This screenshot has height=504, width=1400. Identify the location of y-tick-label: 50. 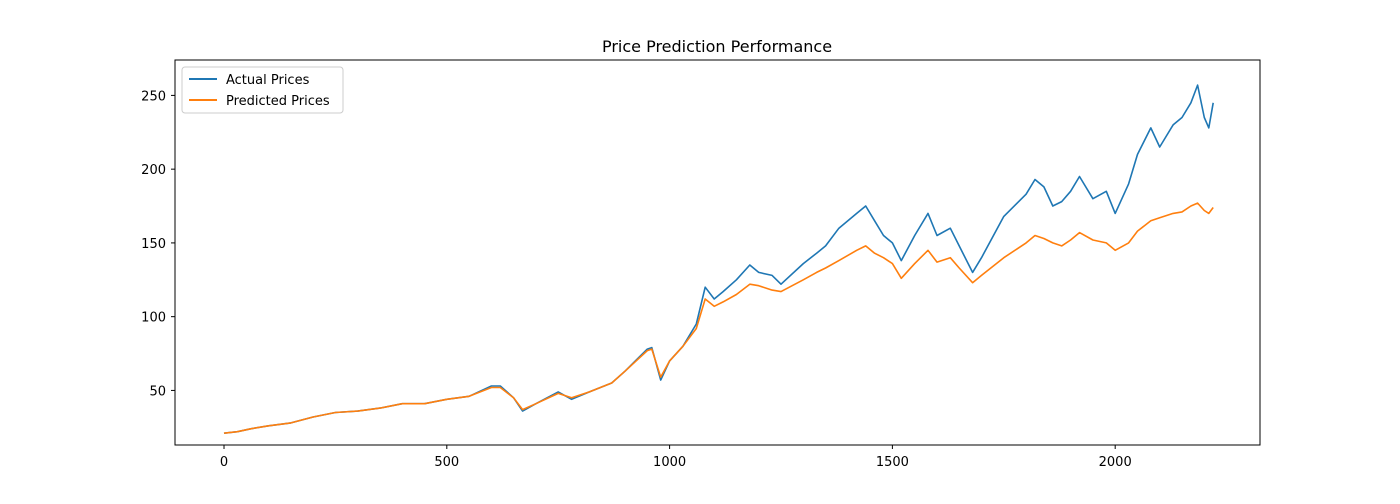
(157, 391).